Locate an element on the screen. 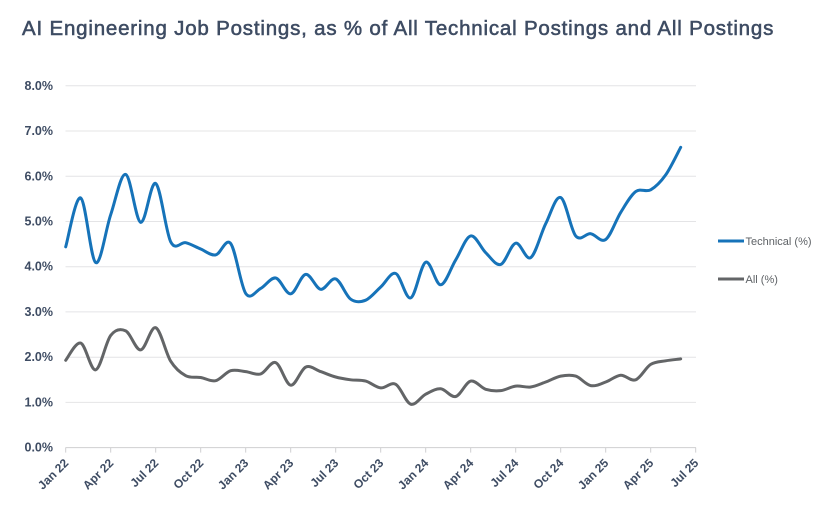 Image resolution: width=818 pixels, height=516 pixels. svg-text: 2.0% is located at coordinates (39, 357).